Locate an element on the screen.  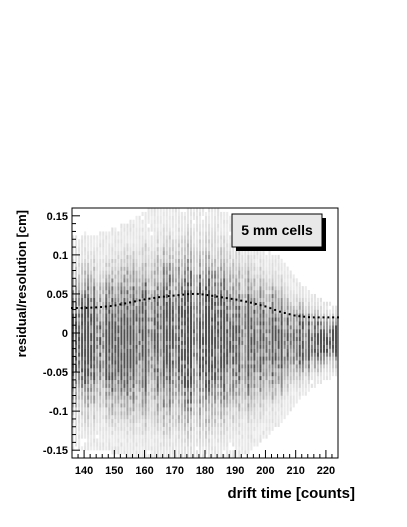
y-tick-label: -0.15 is located at coordinates (55, 451).